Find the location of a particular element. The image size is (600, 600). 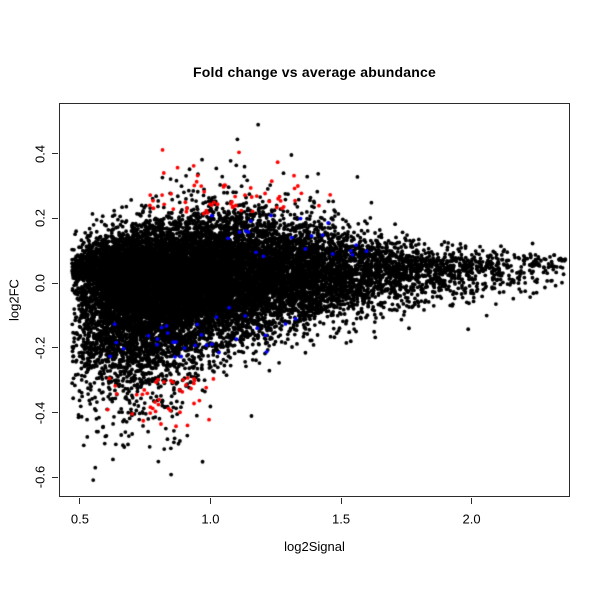

x-tick-label: 1.5 is located at coordinates (341, 519).